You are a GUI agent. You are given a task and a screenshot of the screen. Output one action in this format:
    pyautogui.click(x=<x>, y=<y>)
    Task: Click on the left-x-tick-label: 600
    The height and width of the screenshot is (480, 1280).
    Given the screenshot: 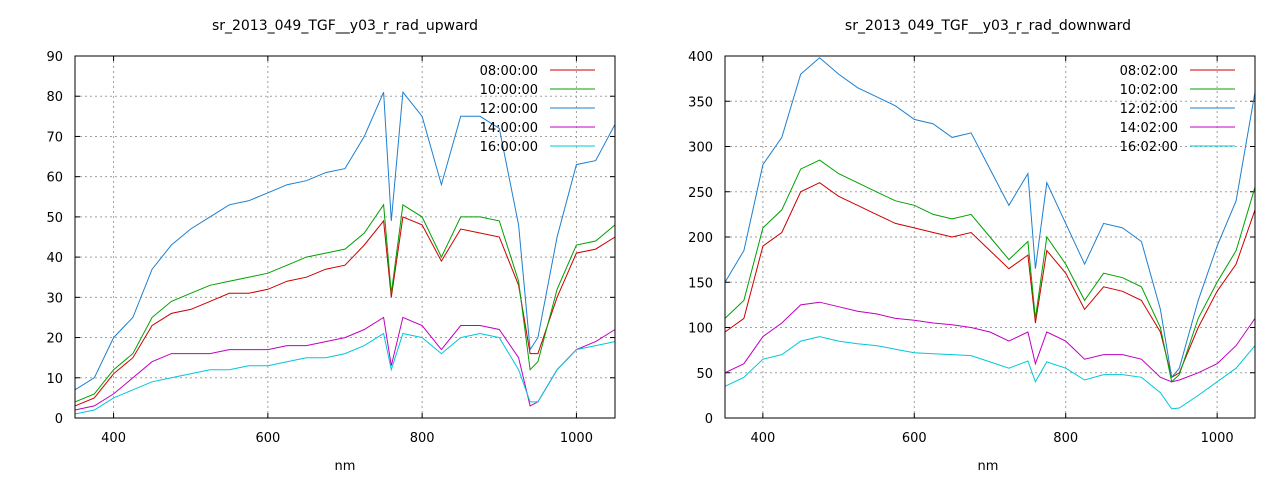 What is the action you would take?
    pyautogui.click(x=267, y=438)
    